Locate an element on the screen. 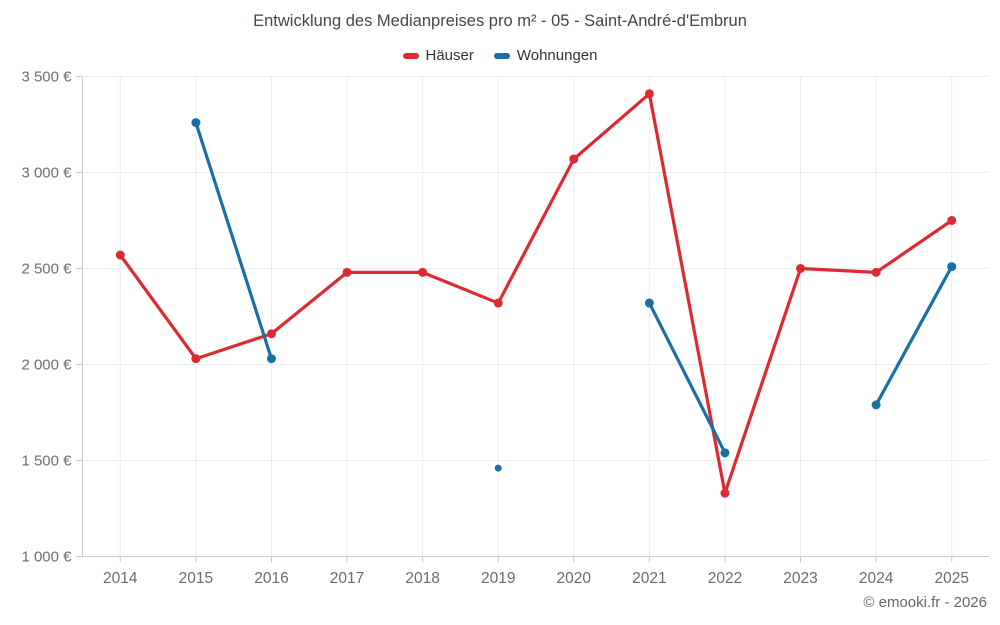 The width and height of the screenshot is (1000, 625). y-tick-label-3500: 3 500 € is located at coordinates (46, 77).